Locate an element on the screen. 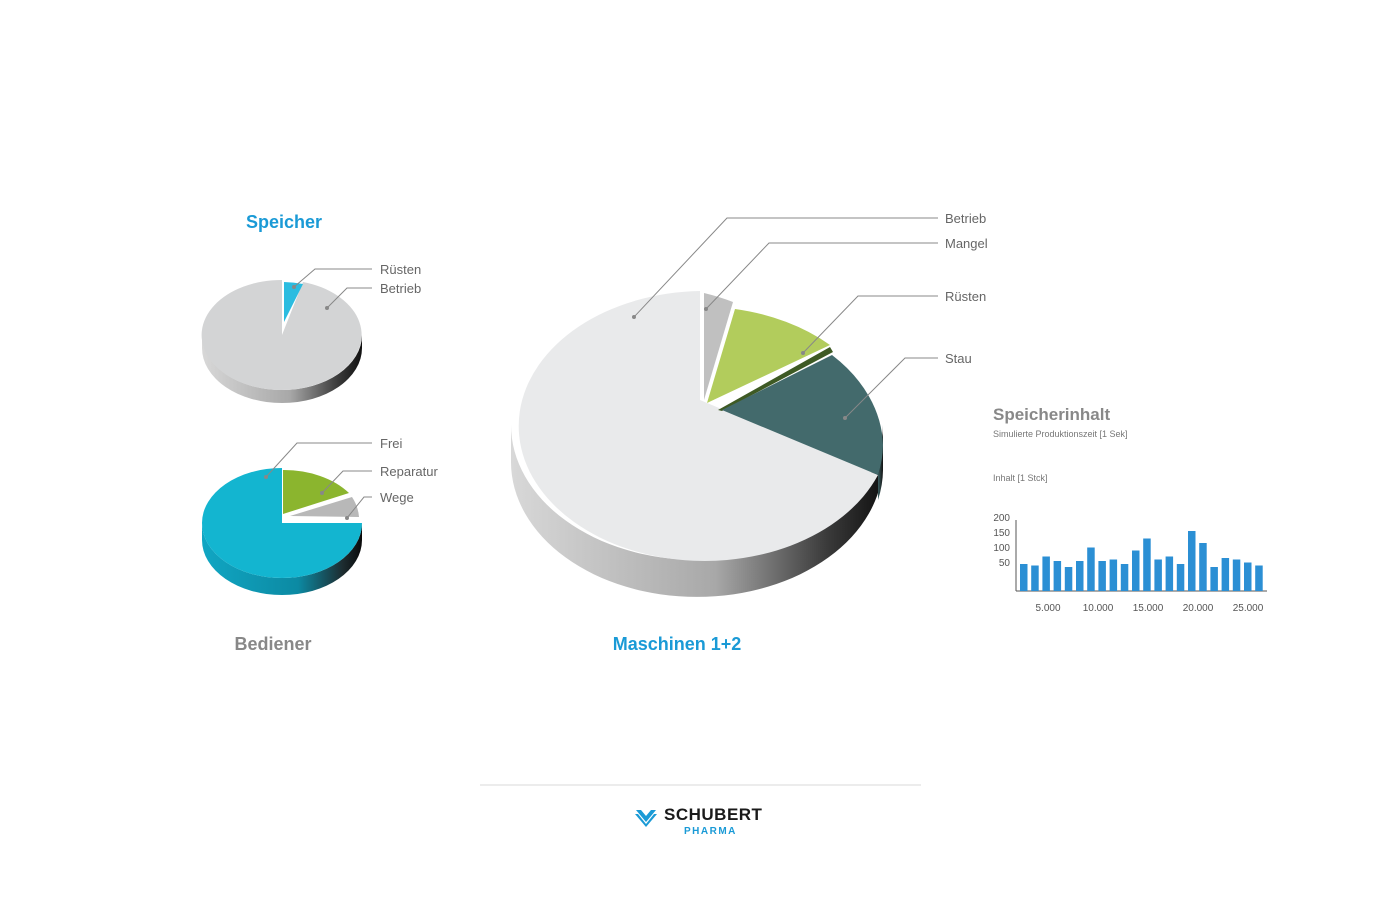 This screenshot has width=1400, height=900. maschinen-label-betrieb: Betrieb is located at coordinates (965, 218).